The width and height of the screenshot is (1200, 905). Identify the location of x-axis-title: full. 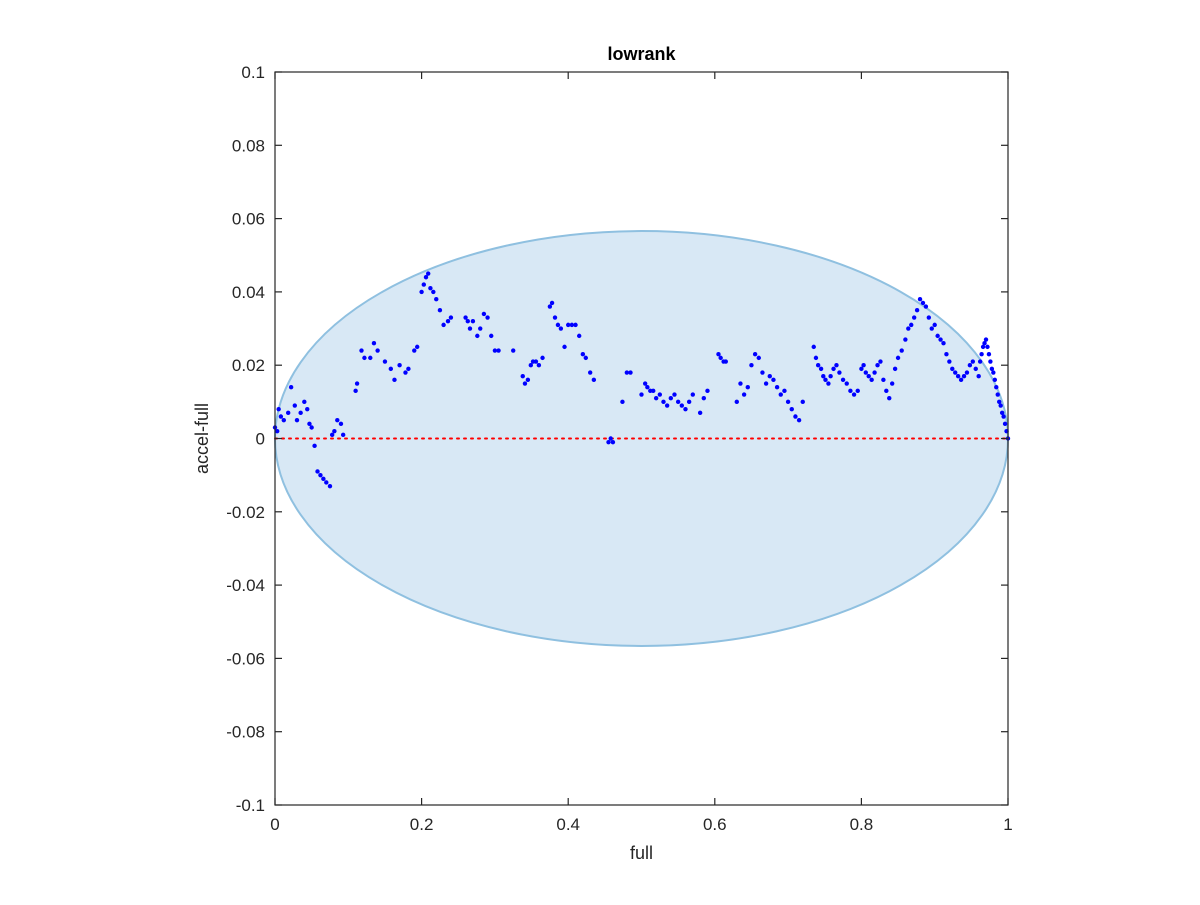
(641, 853).